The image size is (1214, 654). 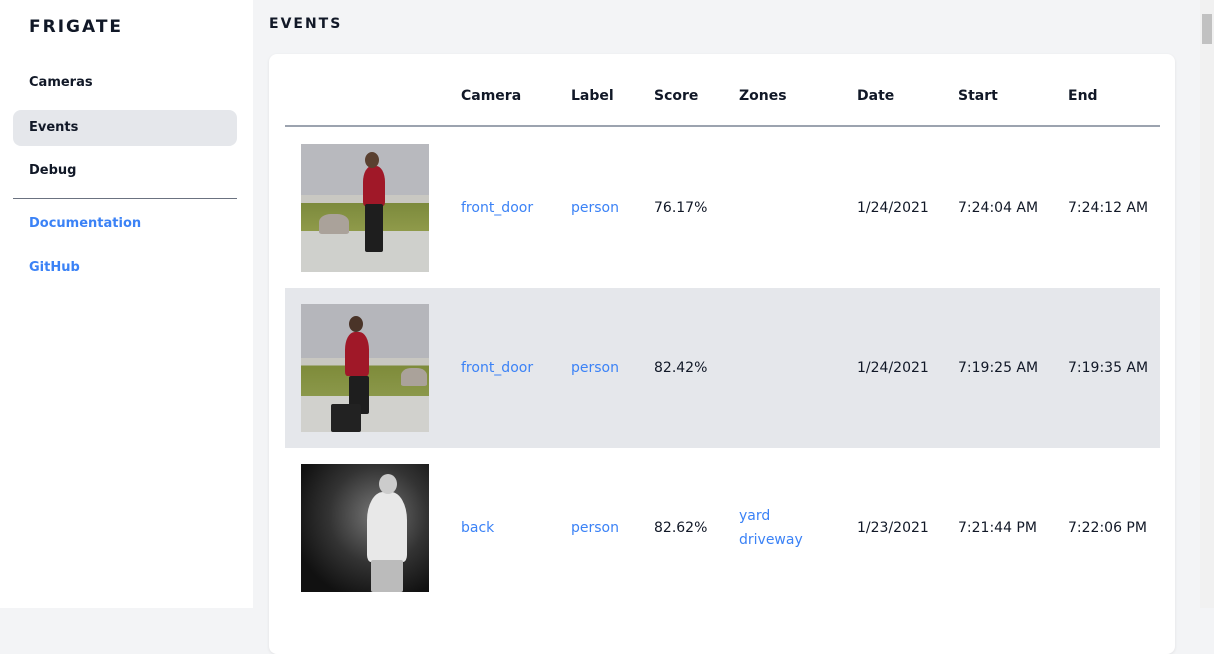 What do you see at coordinates (1108, 368) in the screenshot?
I see `end-time: 7:19:35 AM` at bounding box center [1108, 368].